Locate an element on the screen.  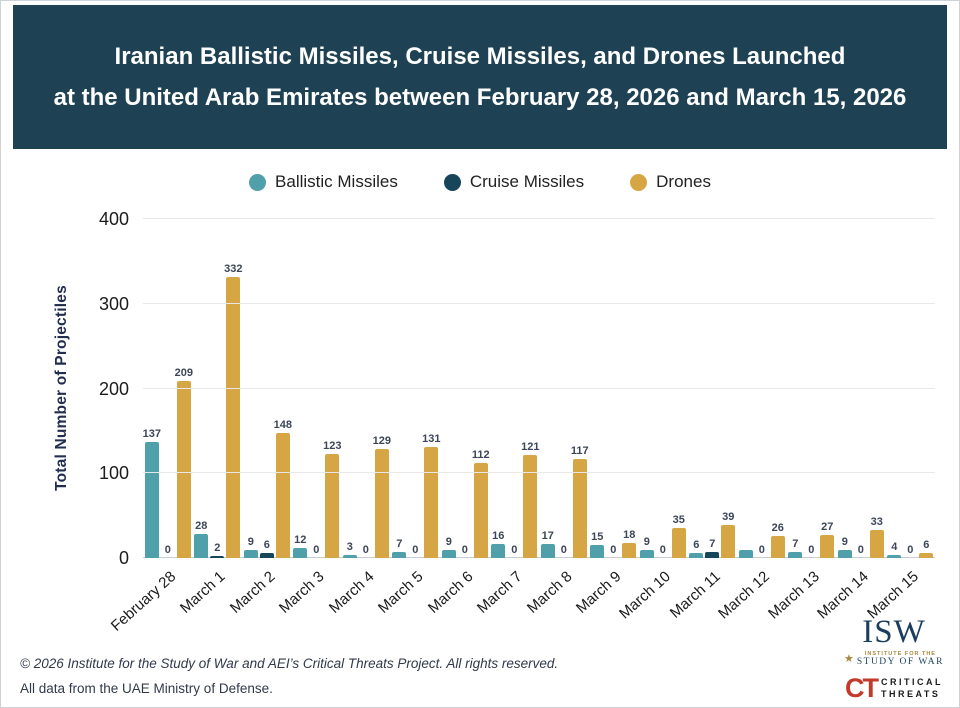
bar-group: 137 0 209 is located at coordinates (168, 388).